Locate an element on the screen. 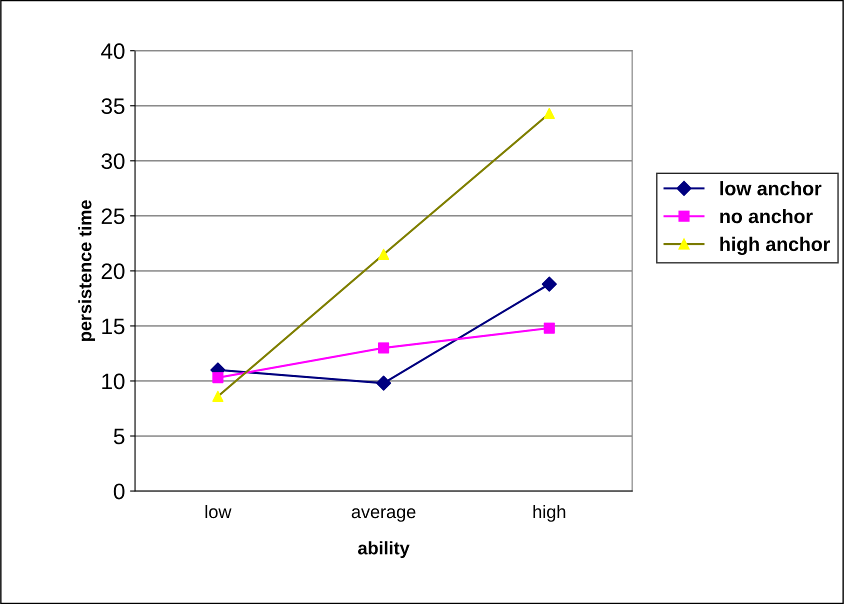  x-tick-label: low is located at coordinates (219, 511).